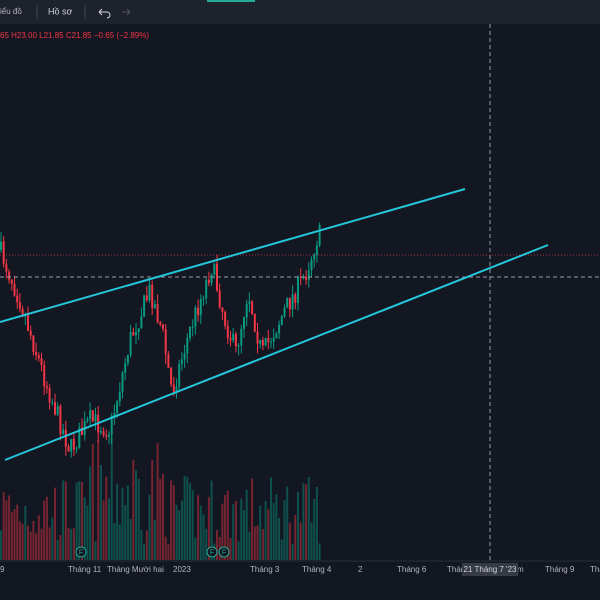  What do you see at coordinates (85, 569) in the screenshot?
I see `x-axis-label: Tháng 11` at bounding box center [85, 569].